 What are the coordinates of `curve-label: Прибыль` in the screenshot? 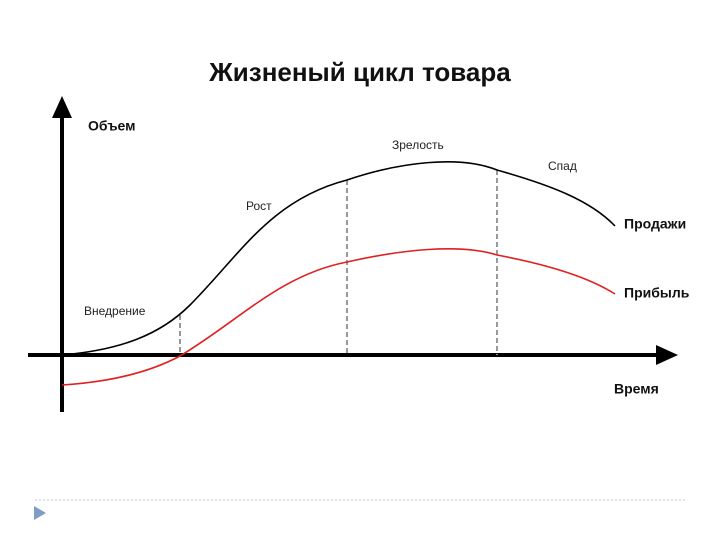 It's located at (657, 293).